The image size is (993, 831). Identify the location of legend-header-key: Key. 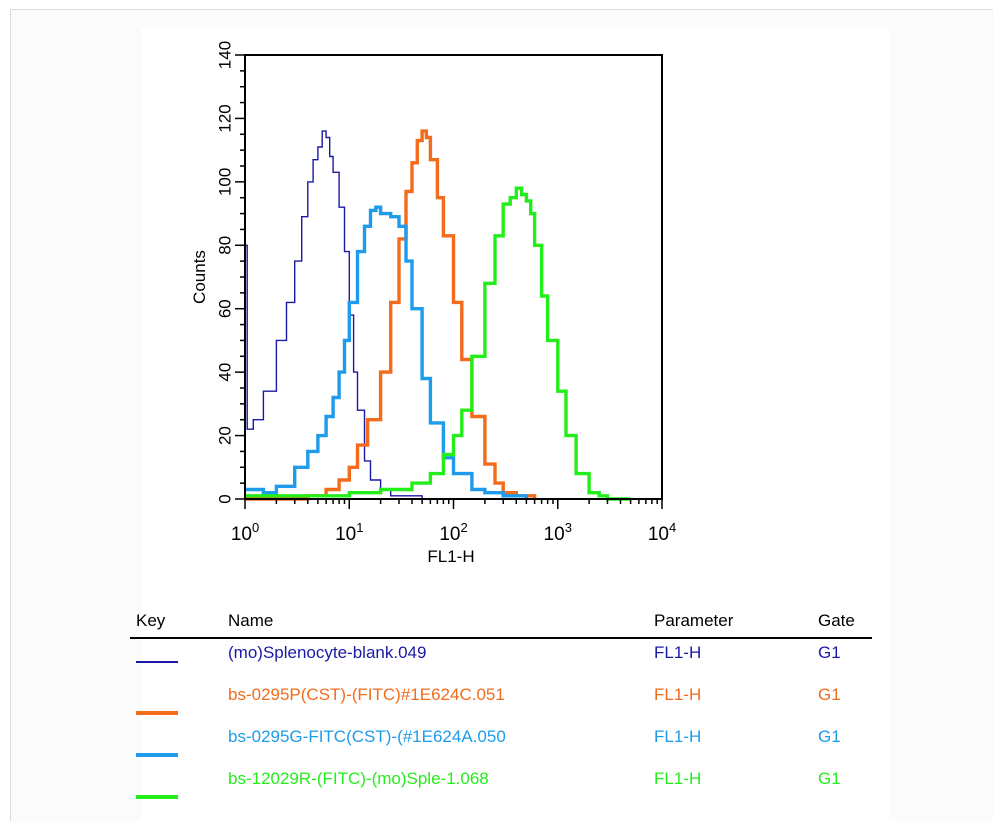
(151, 620).